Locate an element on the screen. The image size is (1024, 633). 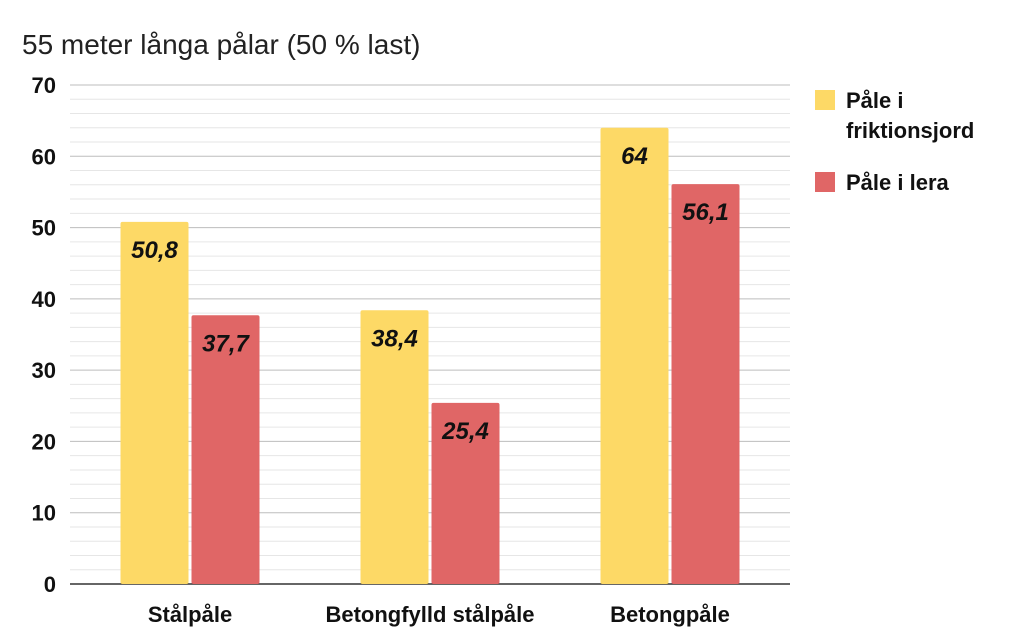
x-axis: Stålpåle Betongfylld stålpåle Betongpåle is located at coordinates (439, 614).